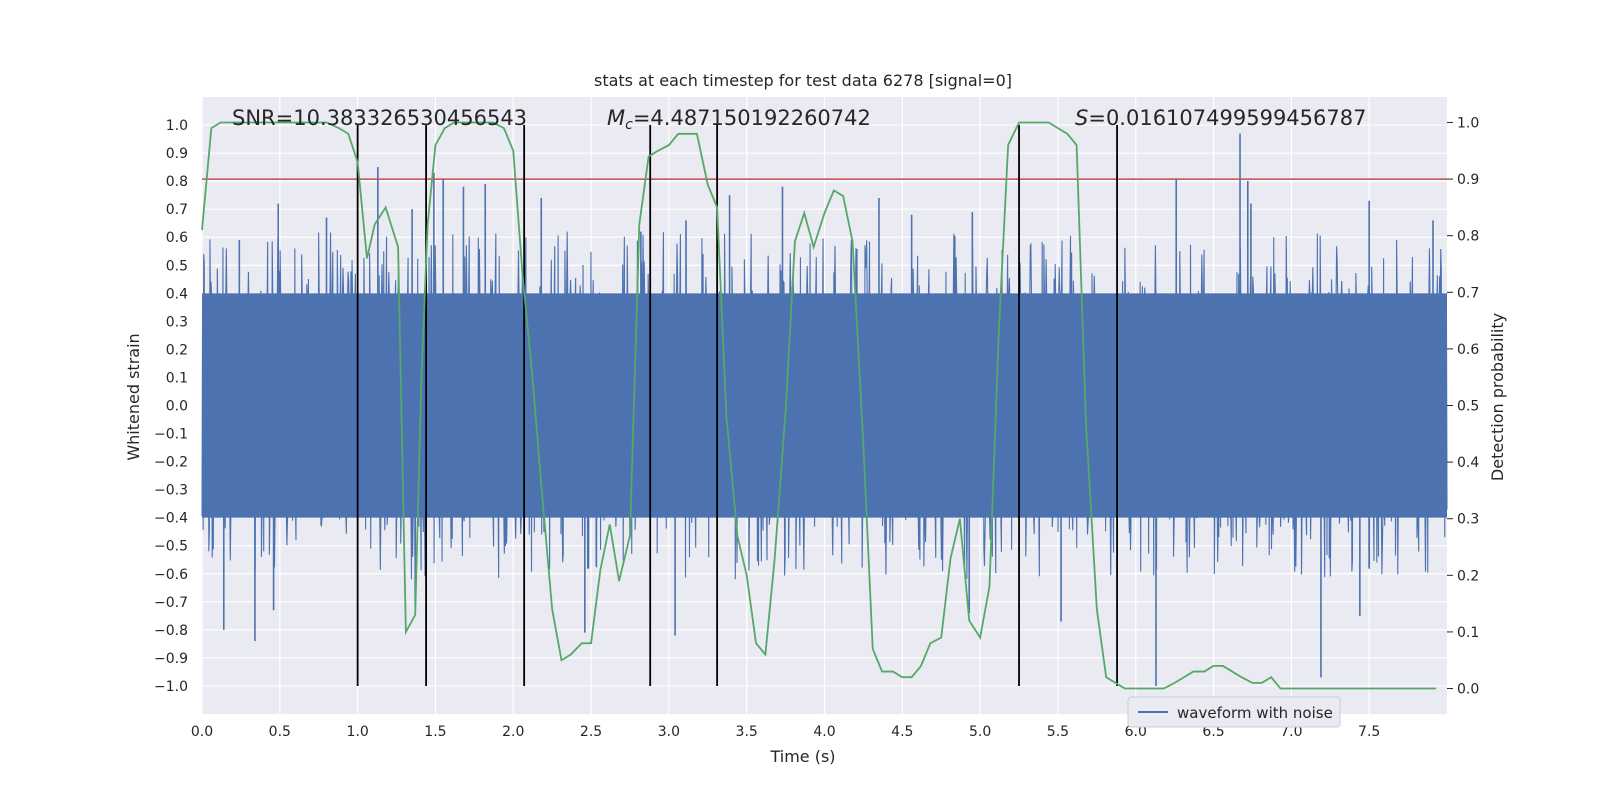  I want to click on y-tick-label: 0.5, so click(177, 266).